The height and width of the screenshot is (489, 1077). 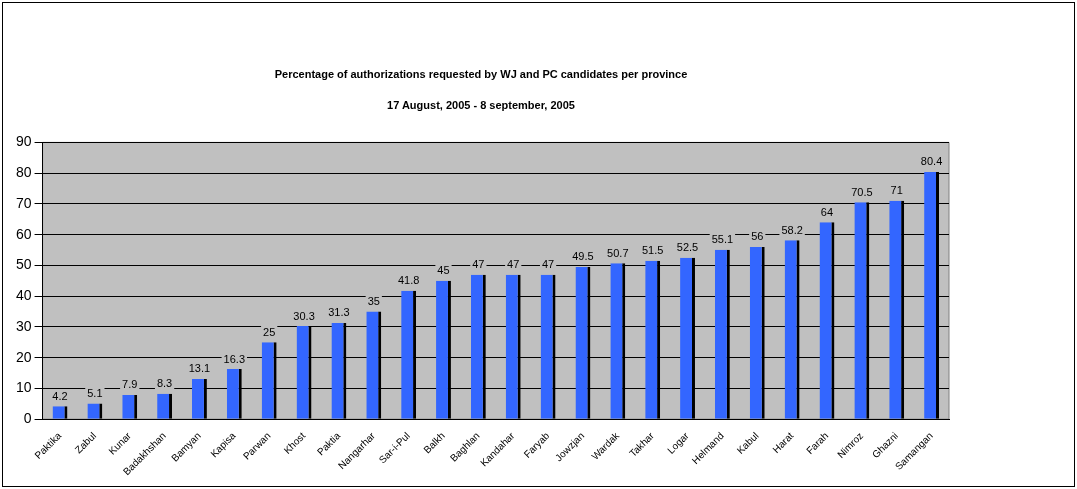 What do you see at coordinates (60, 395) in the screenshot?
I see `data-label: 4.2` at bounding box center [60, 395].